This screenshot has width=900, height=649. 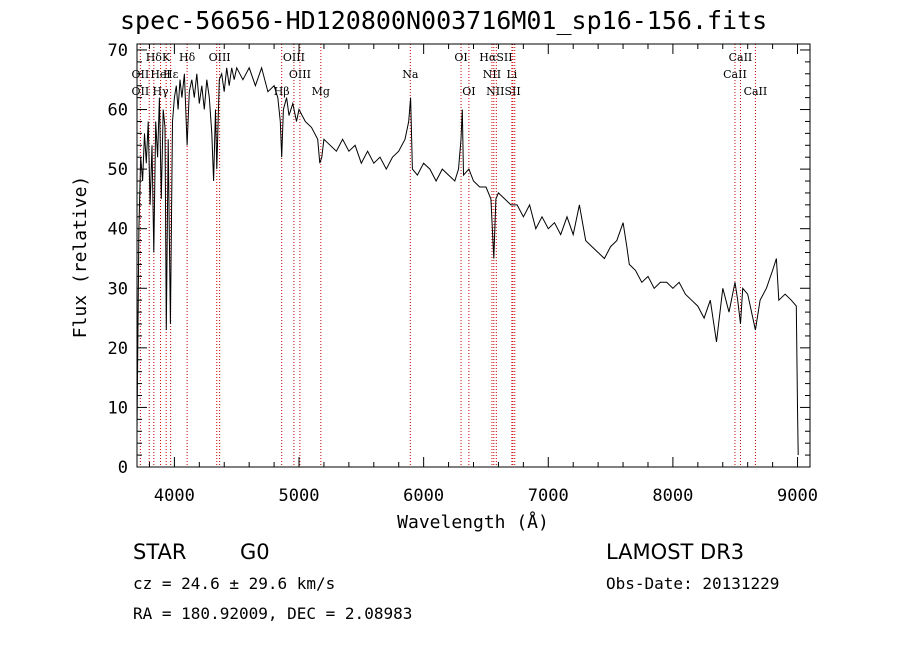 I want to click on y-tick-label: 10, so click(x=118, y=408).